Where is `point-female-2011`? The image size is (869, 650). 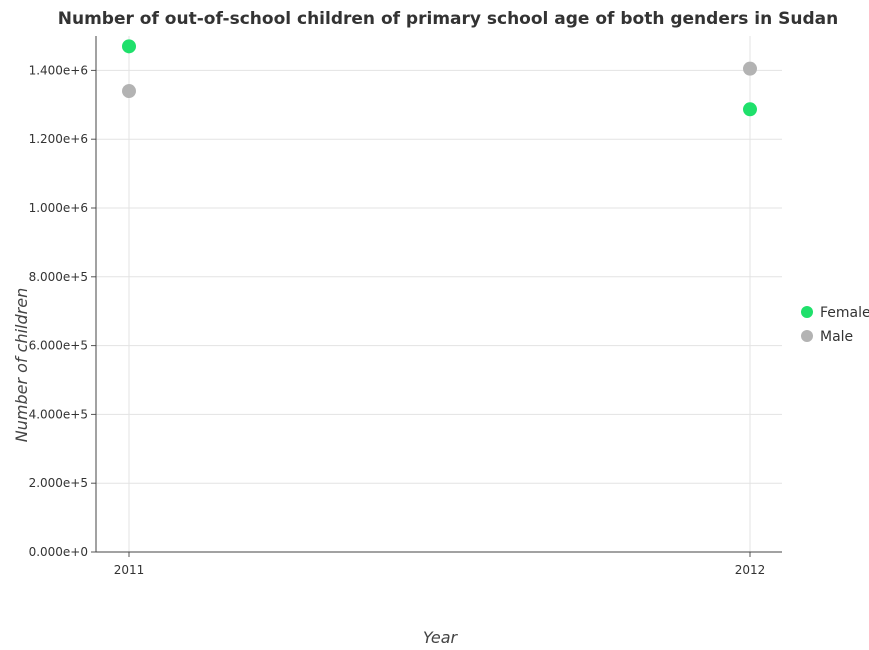
point-female-2011 is located at coordinates (129, 46).